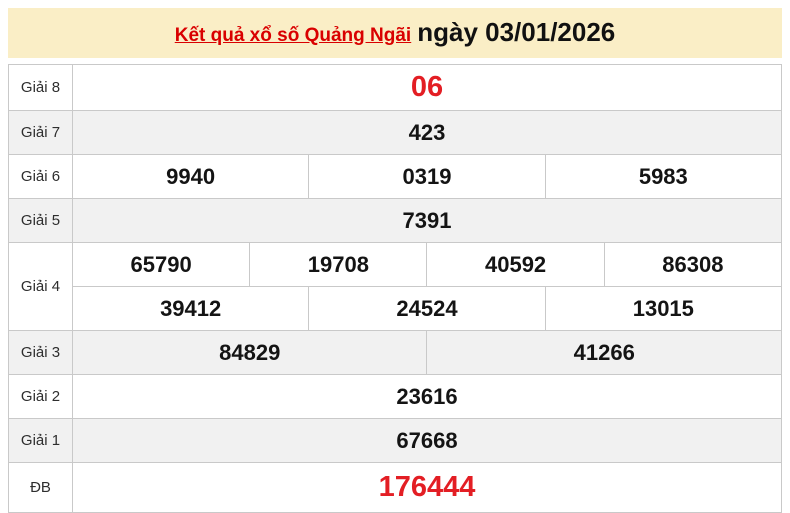 This screenshot has height=513, width=790. What do you see at coordinates (40, 132) in the screenshot?
I see `prize-label: Giải 7` at bounding box center [40, 132].